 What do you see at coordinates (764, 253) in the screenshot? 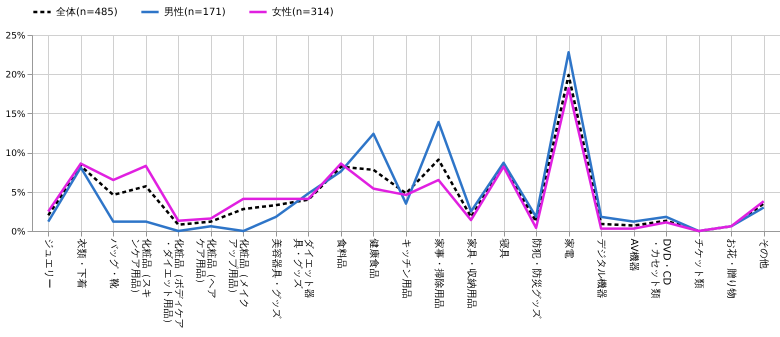
I see `x-tick-label: その他` at bounding box center [764, 253].